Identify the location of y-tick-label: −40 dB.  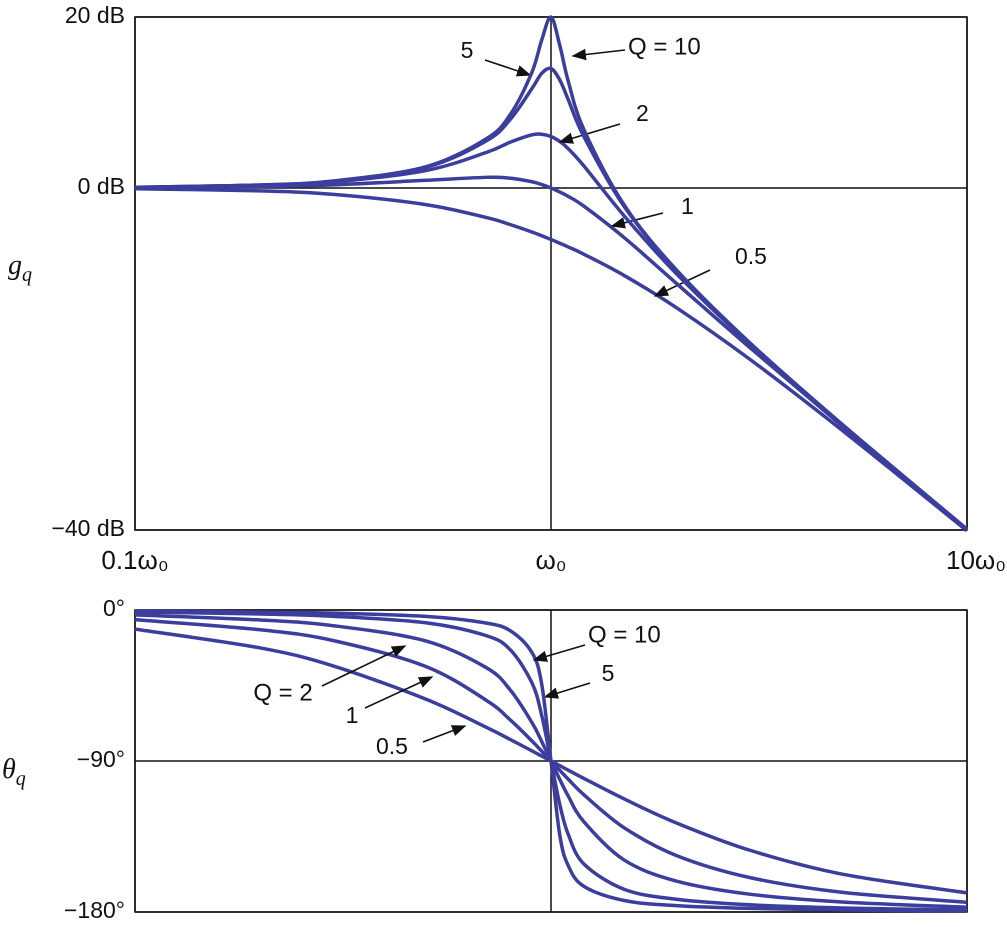
(88, 528).